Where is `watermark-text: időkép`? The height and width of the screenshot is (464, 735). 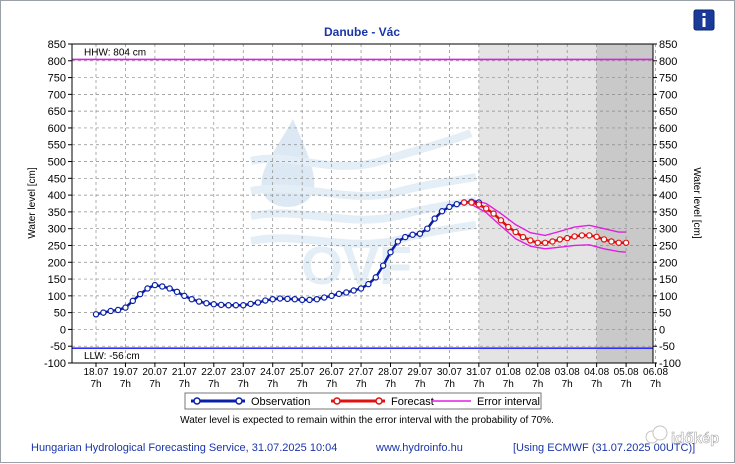
watermark-text: időkép is located at coordinates (695, 438).